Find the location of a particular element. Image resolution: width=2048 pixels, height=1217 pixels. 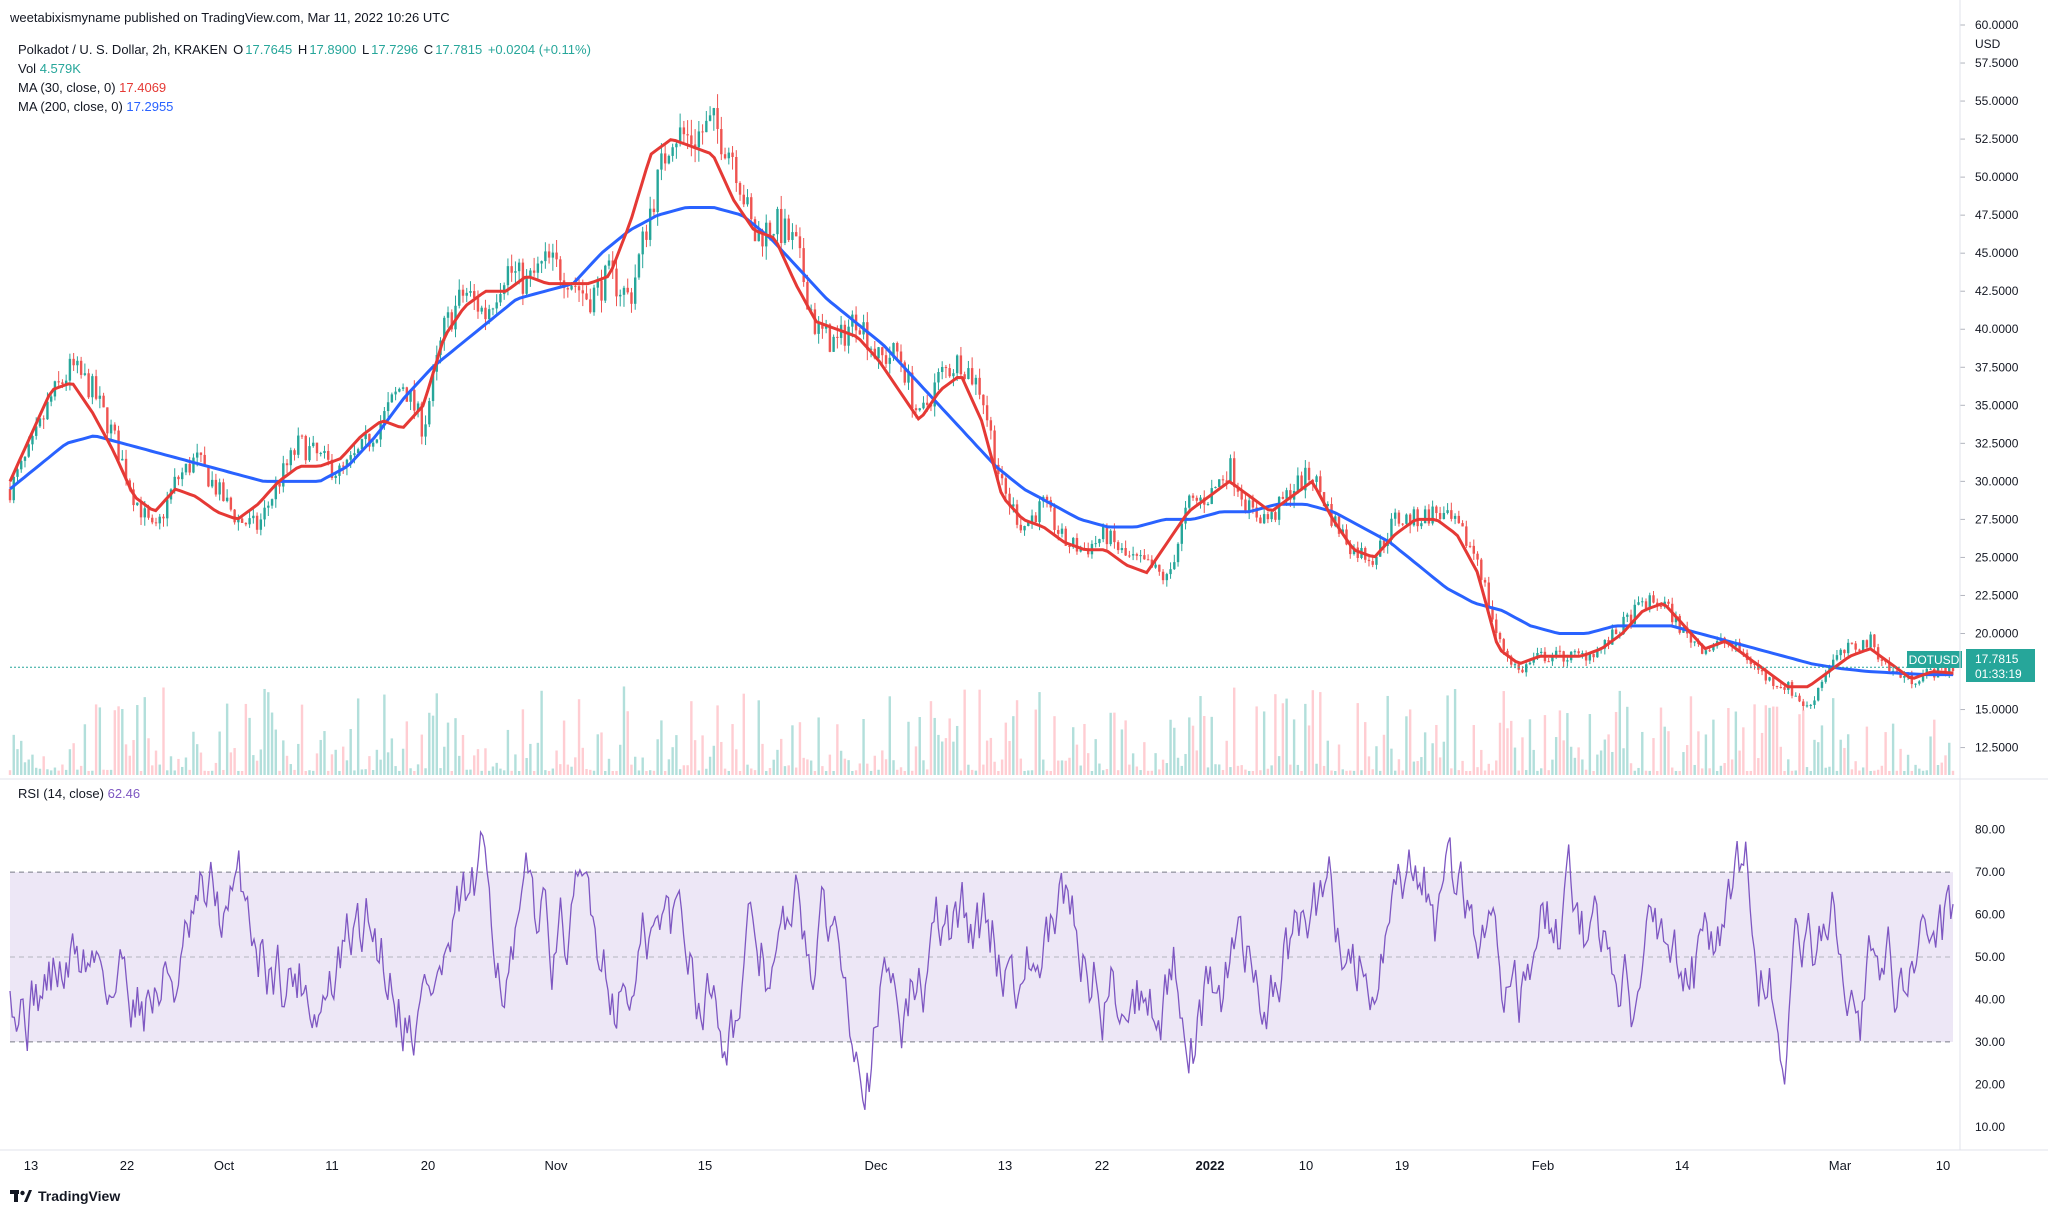

rsi-label: RSI (14, close) is located at coordinates (61, 793).